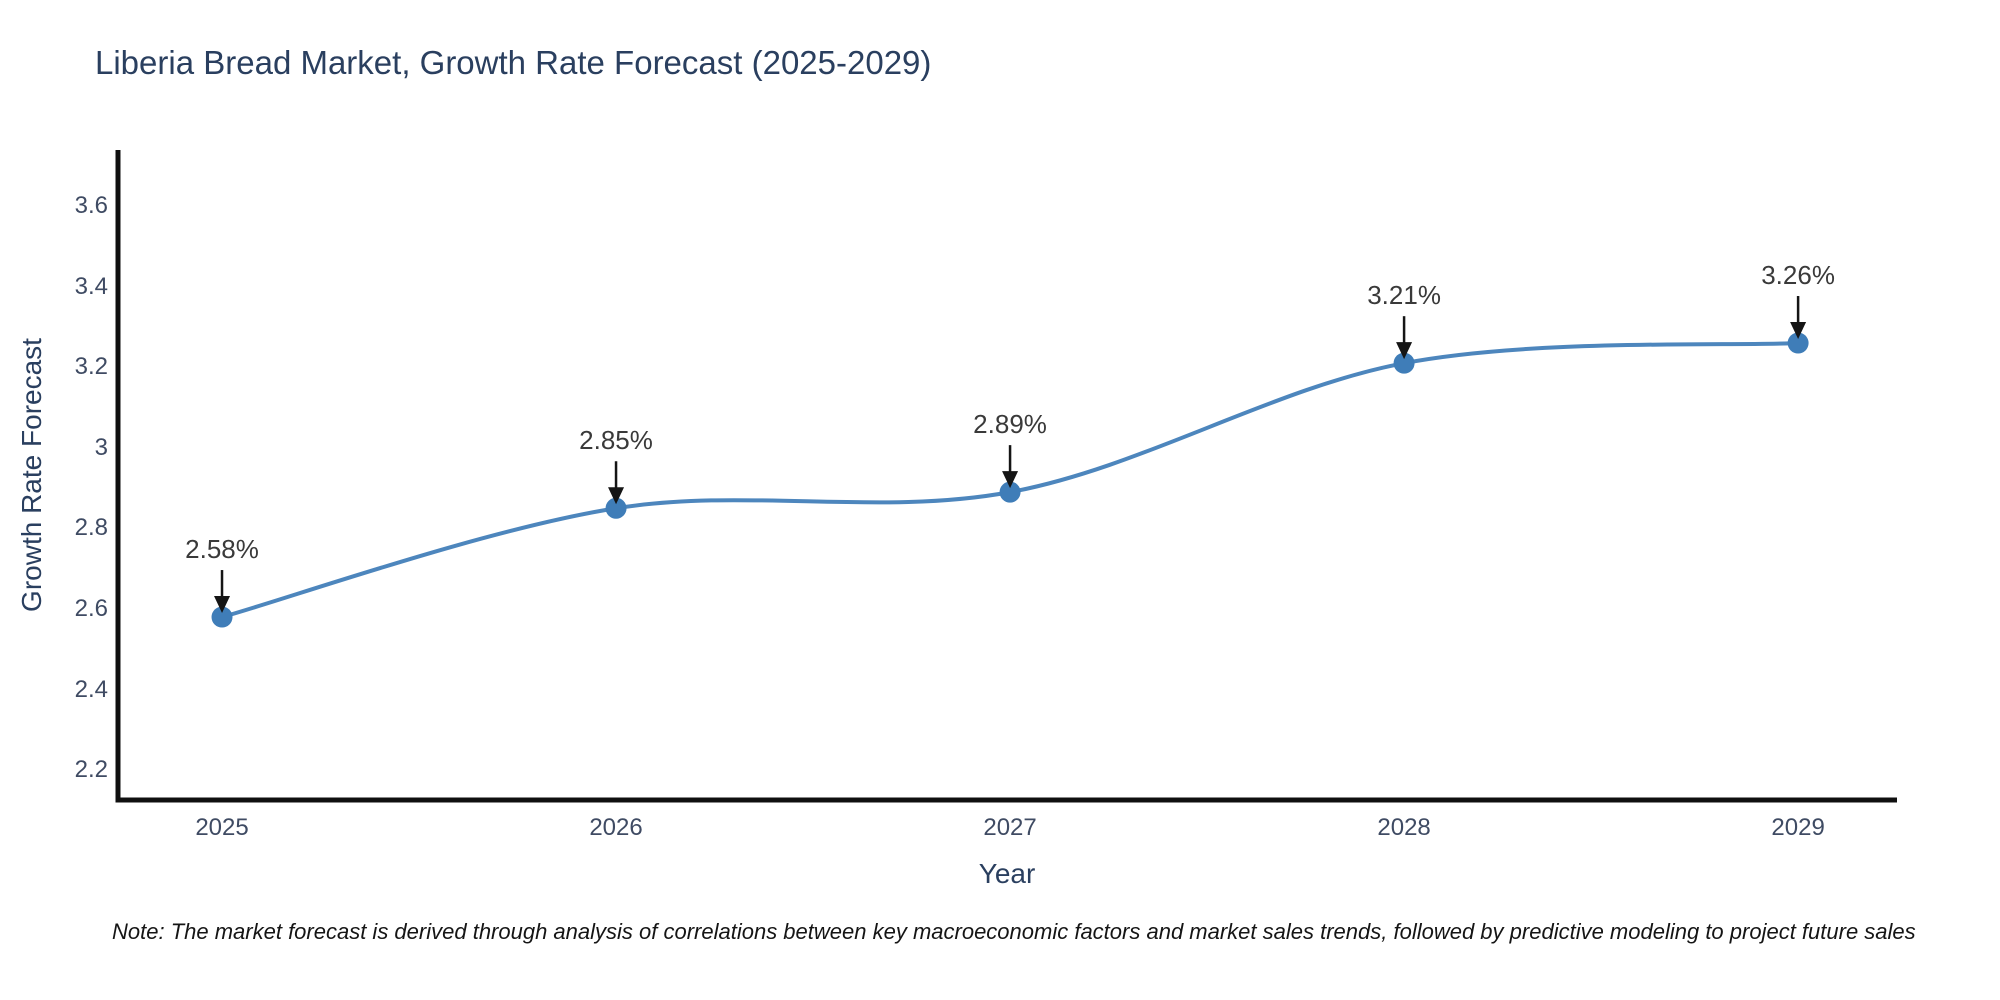  I want to click on data-point-label: 2.58%, so click(222, 549).